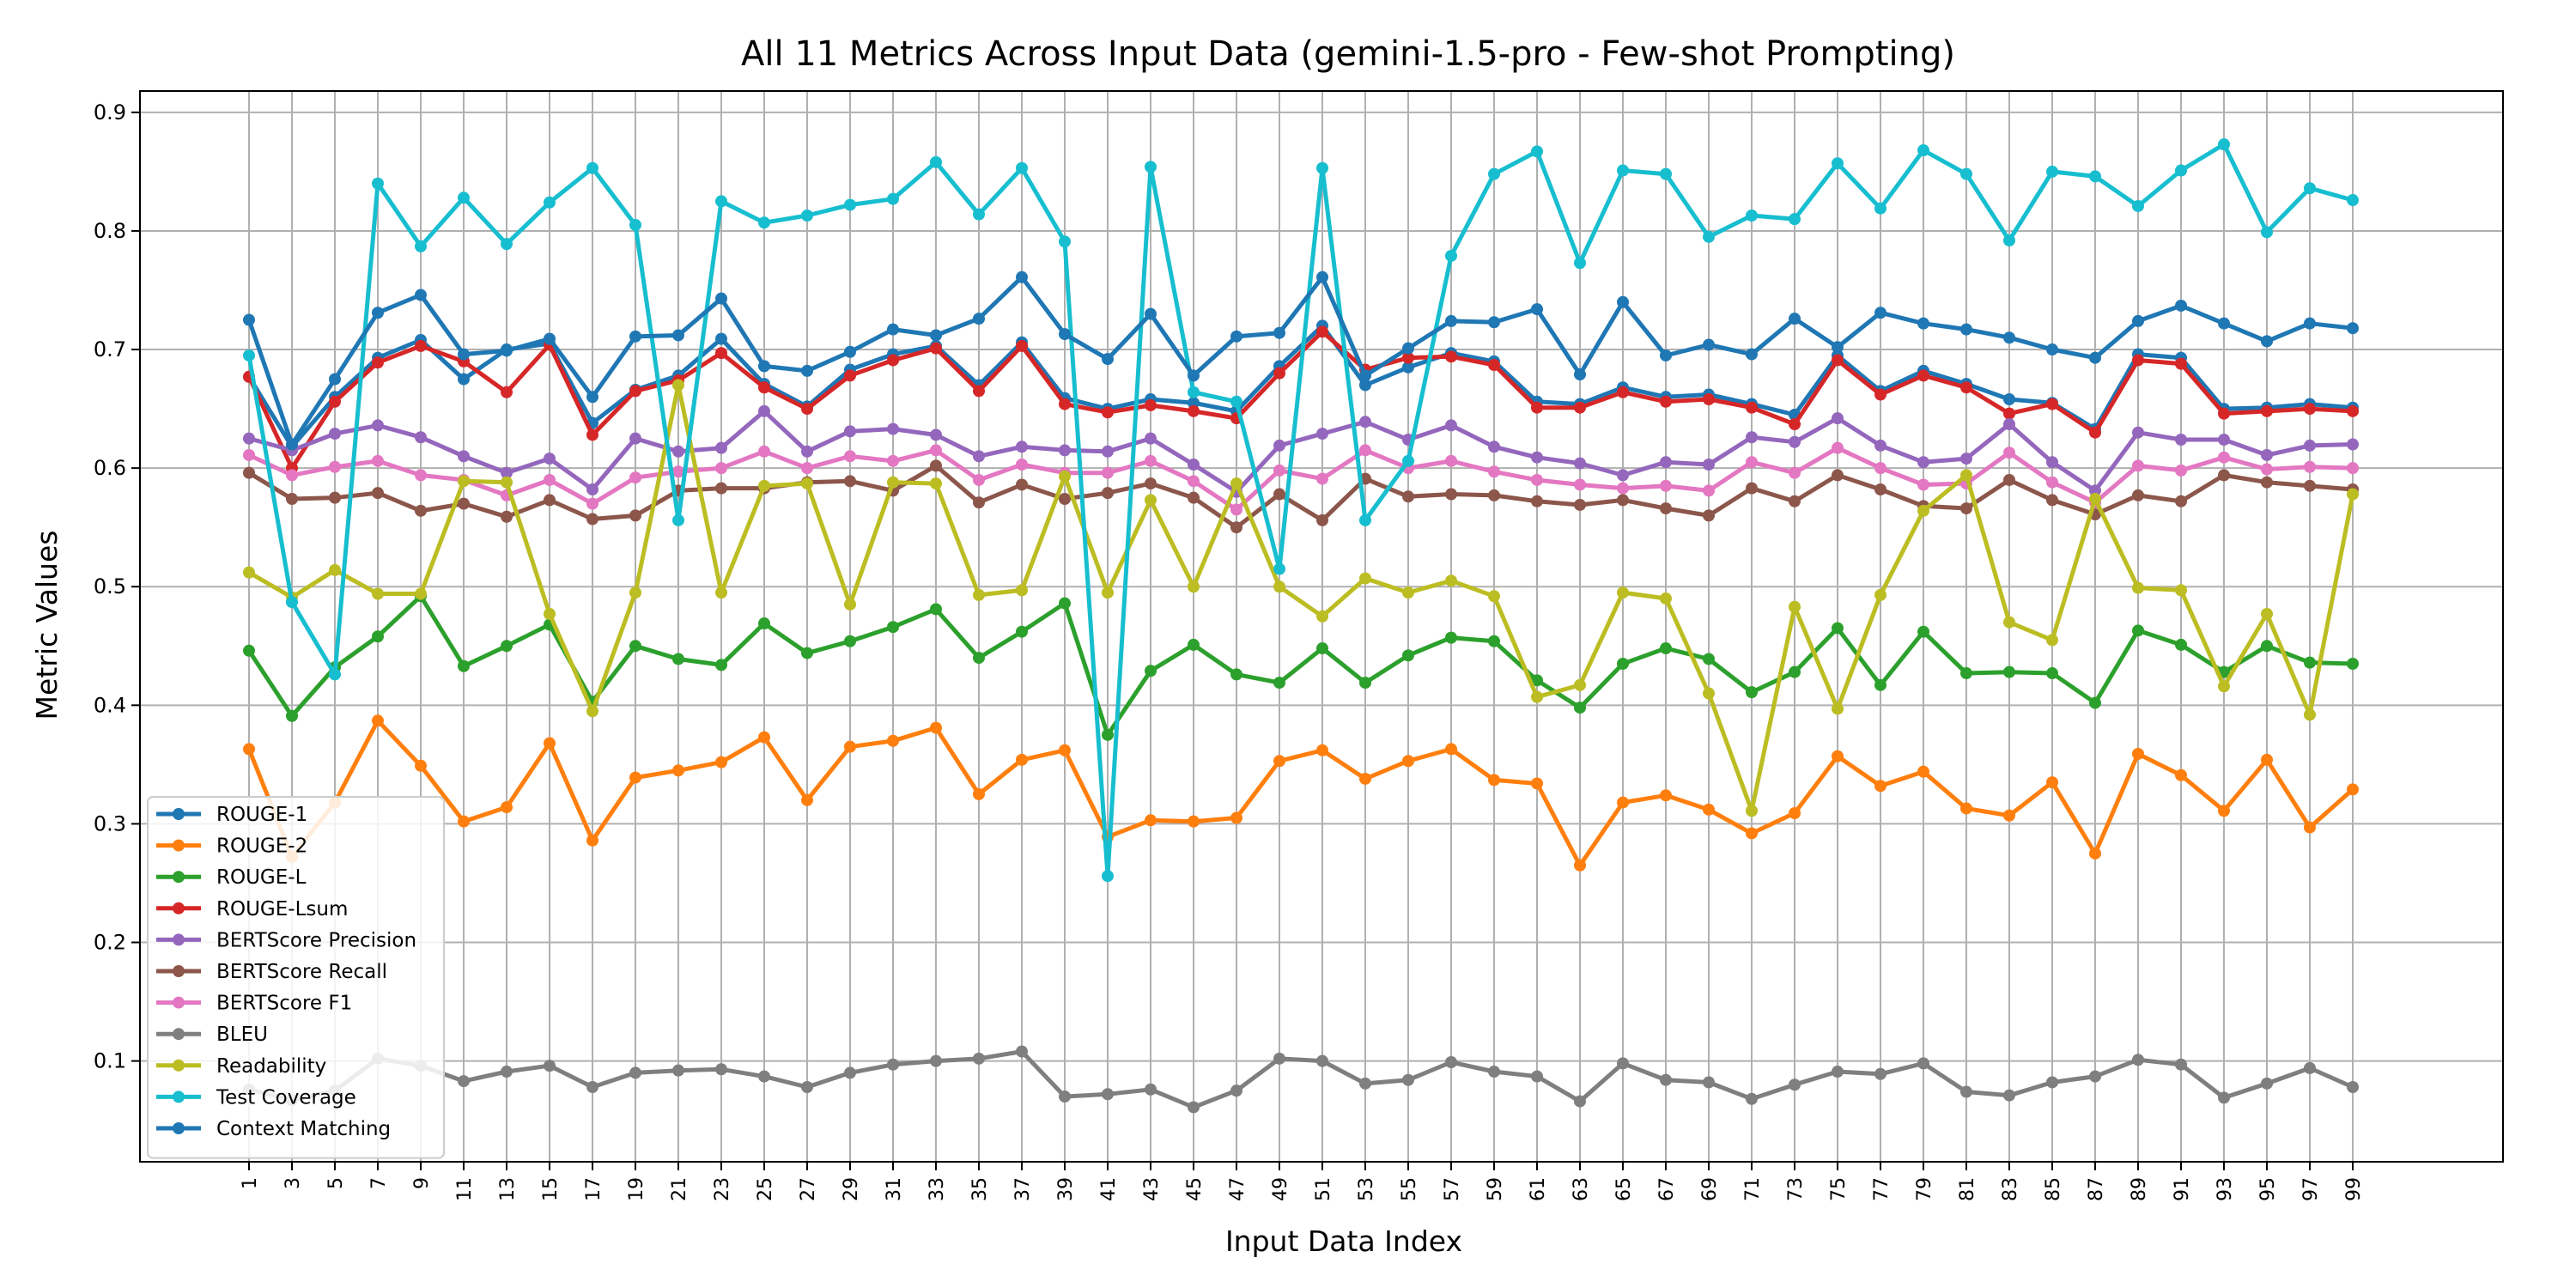 Image resolution: width=2576 pixels, height=1288 pixels. Describe the element at coordinates (286, 1097) in the screenshot. I see `legend-label: Test Coverage` at that location.